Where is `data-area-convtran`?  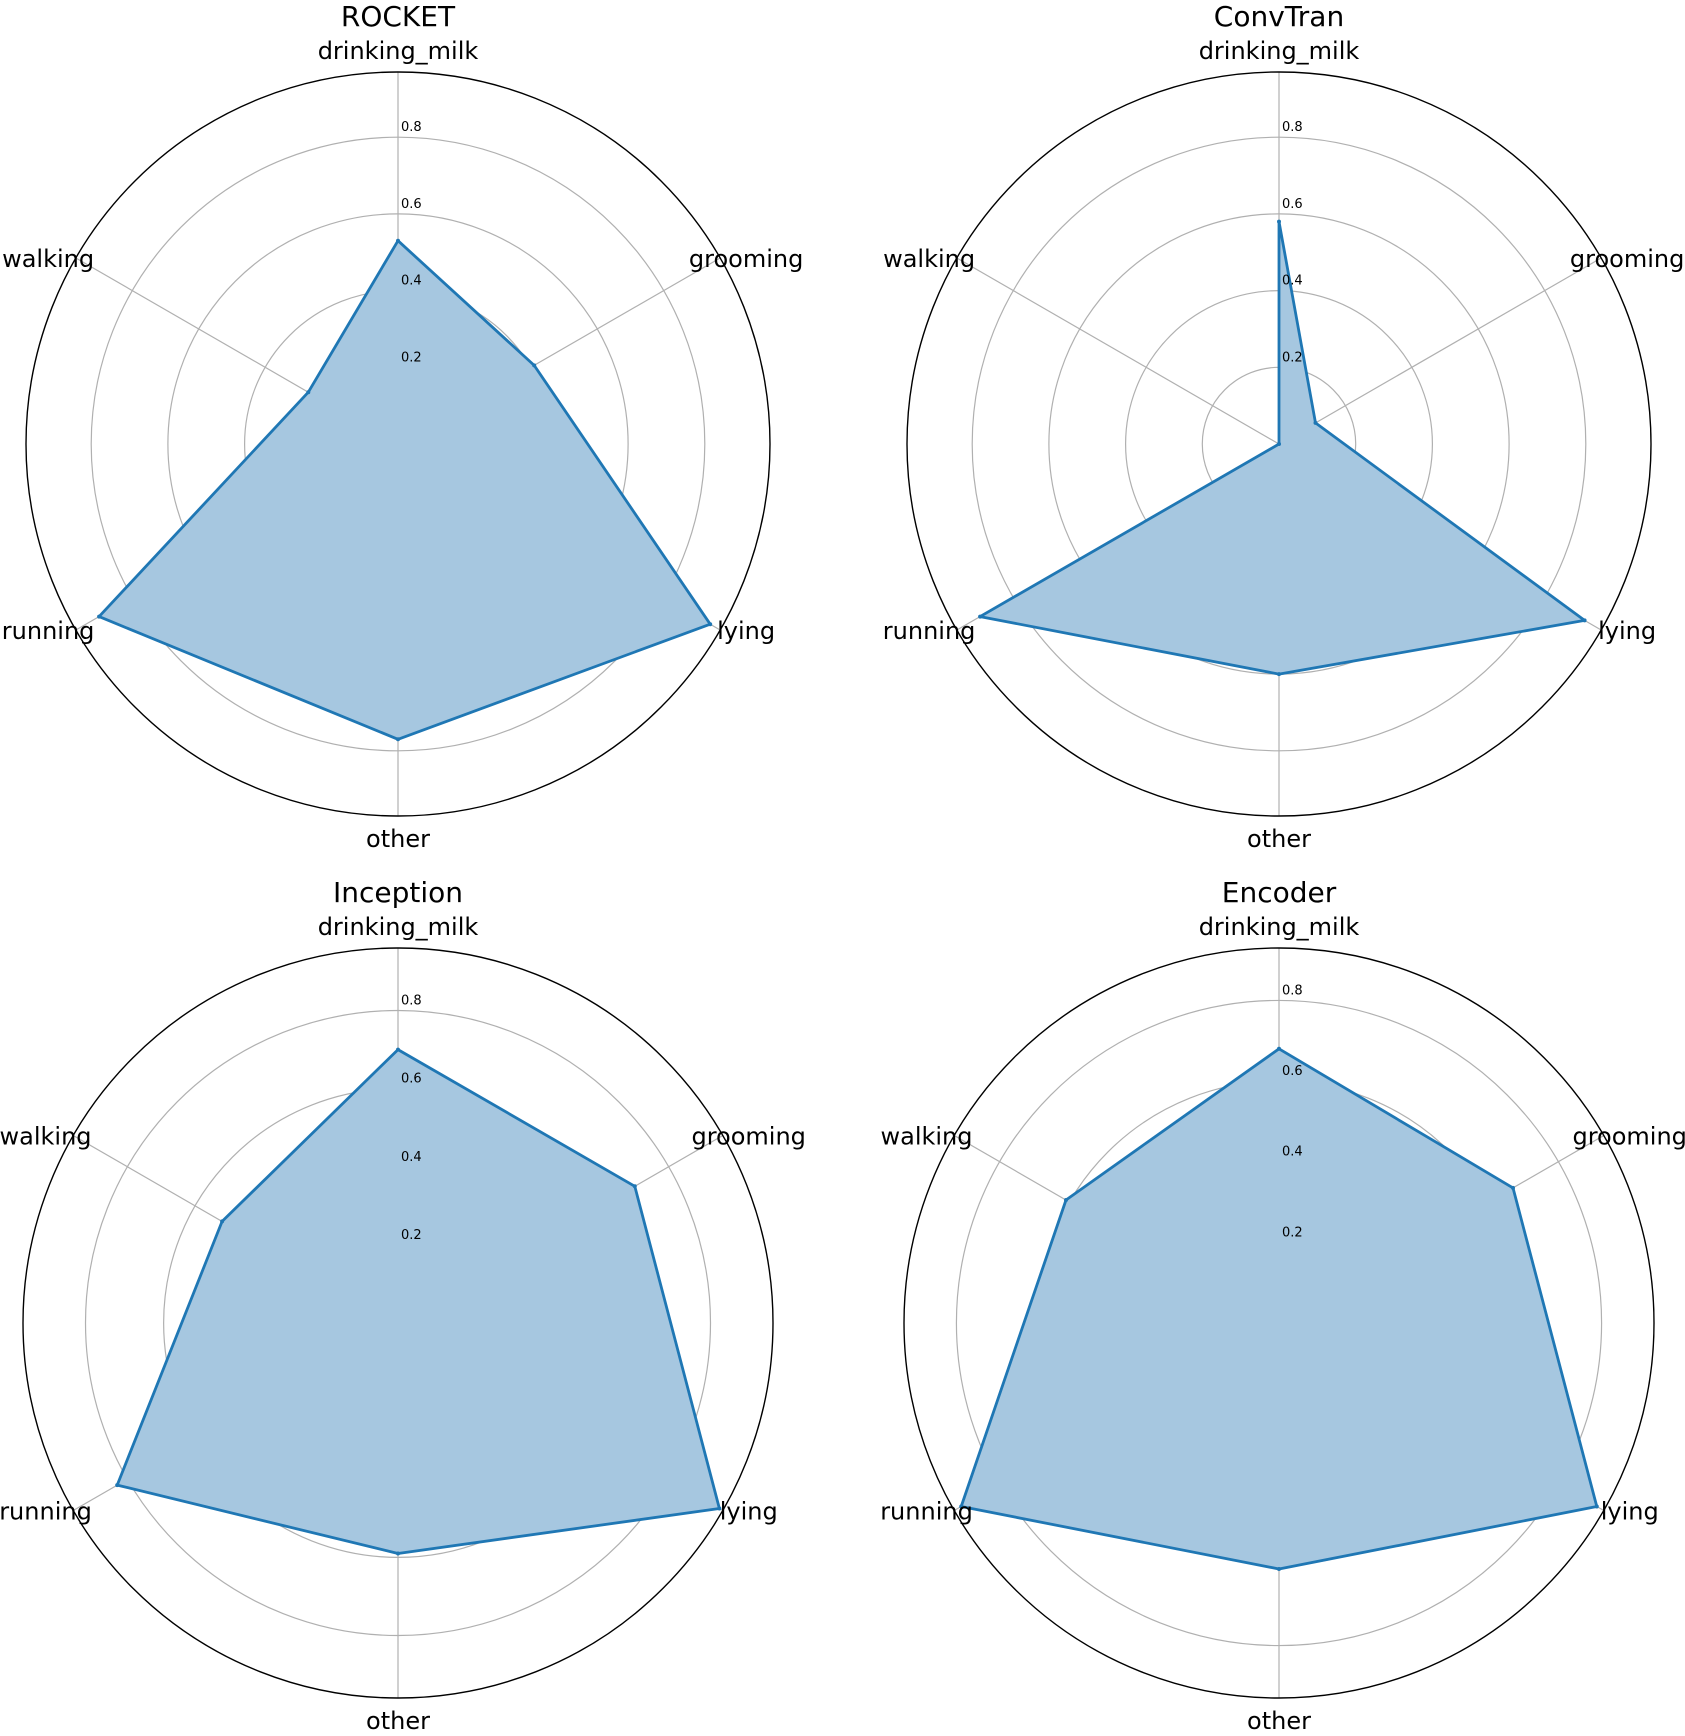 data-area-convtran is located at coordinates (1282, 448).